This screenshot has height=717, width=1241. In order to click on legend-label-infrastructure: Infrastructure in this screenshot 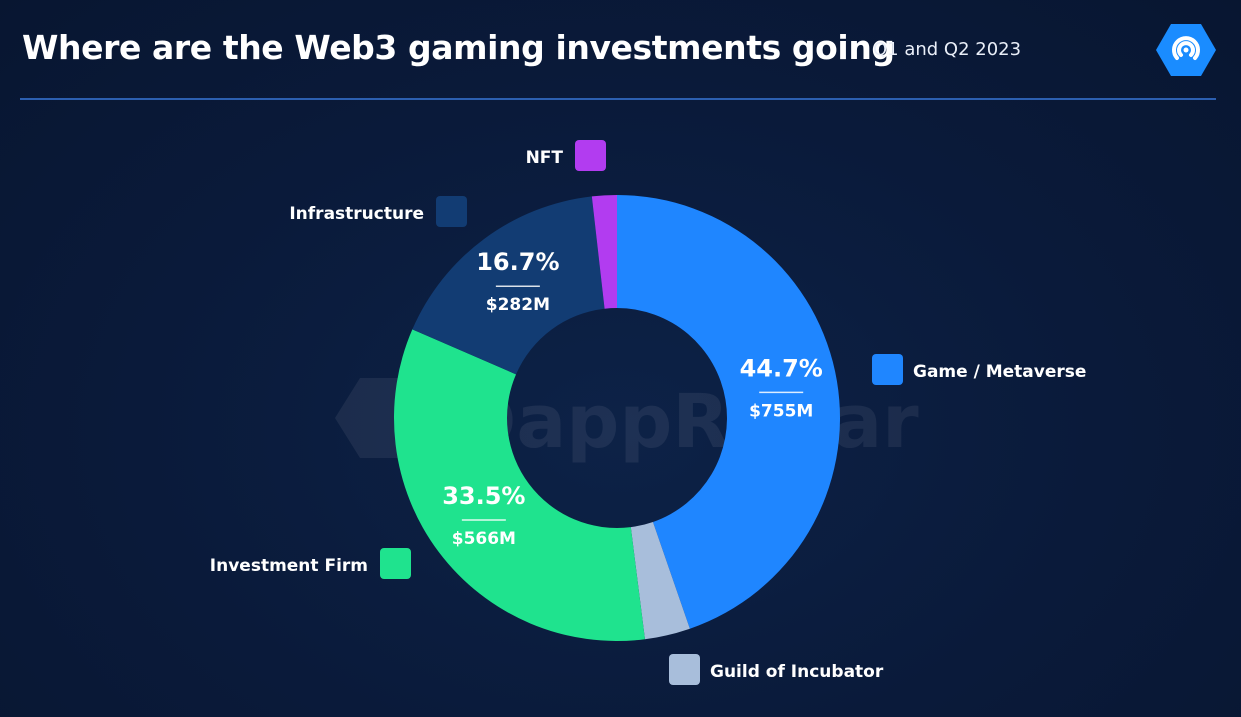, I will do `click(356, 214)`.